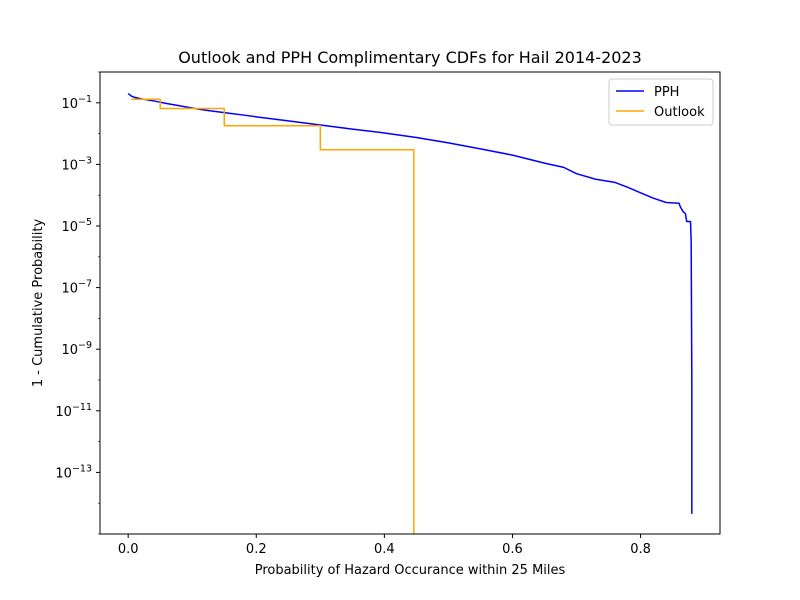 The width and height of the screenshot is (800, 600). What do you see at coordinates (77, 303) in the screenshot?
I see `y-axis: 10⁻¹³ 10⁻¹¹ 10⁻⁹ 10⁻⁷ 10⁻⁵ 10⁻³ 10⁻¹` at bounding box center [77, 303].